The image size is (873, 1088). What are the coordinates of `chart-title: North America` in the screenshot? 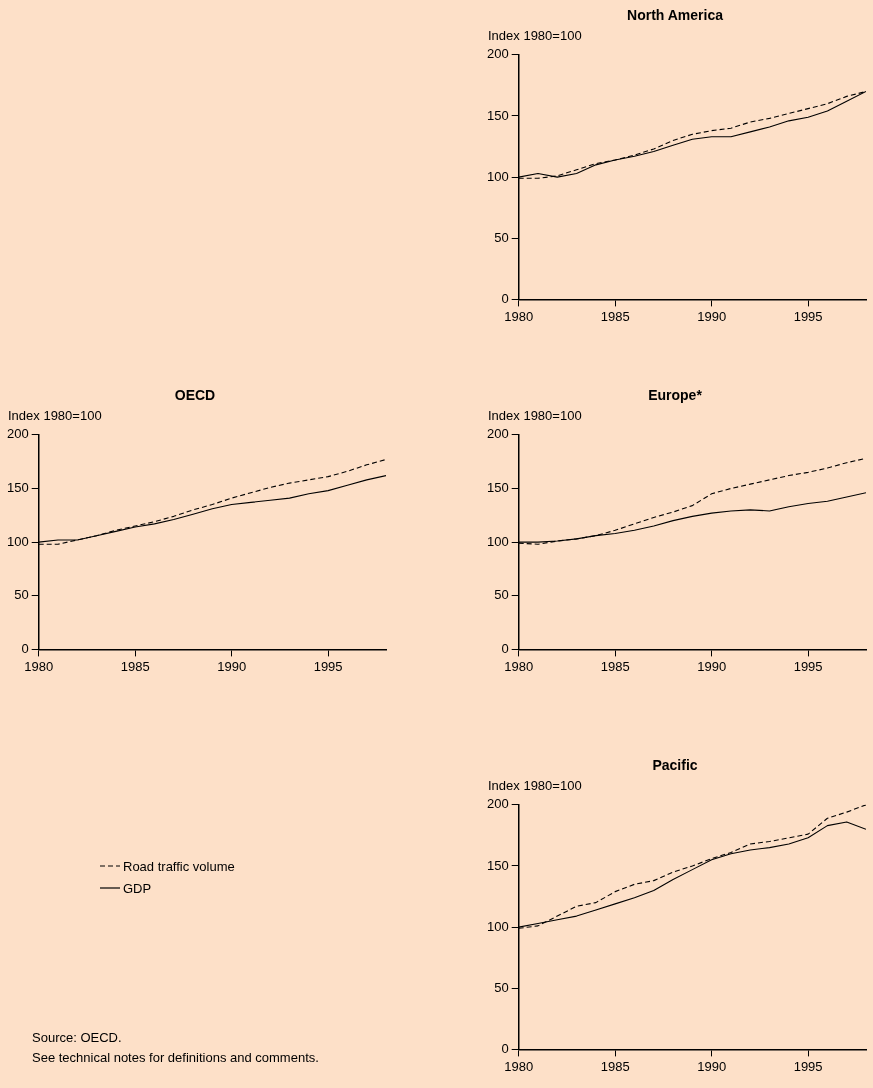 It's located at (675, 15).